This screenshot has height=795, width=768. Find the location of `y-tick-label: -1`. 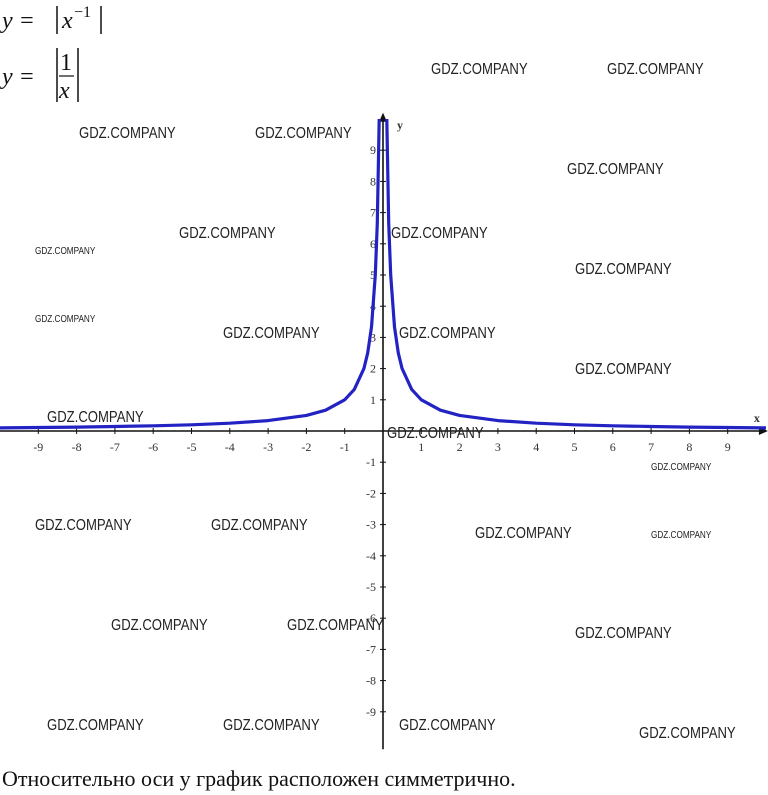

y-tick-label: -1 is located at coordinates (371, 462).